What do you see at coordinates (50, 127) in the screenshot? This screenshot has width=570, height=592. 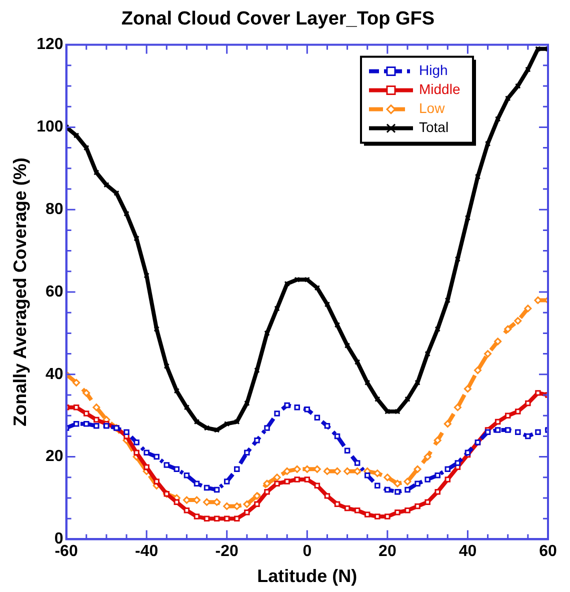 I see `y-tick-label: 100` at bounding box center [50, 127].